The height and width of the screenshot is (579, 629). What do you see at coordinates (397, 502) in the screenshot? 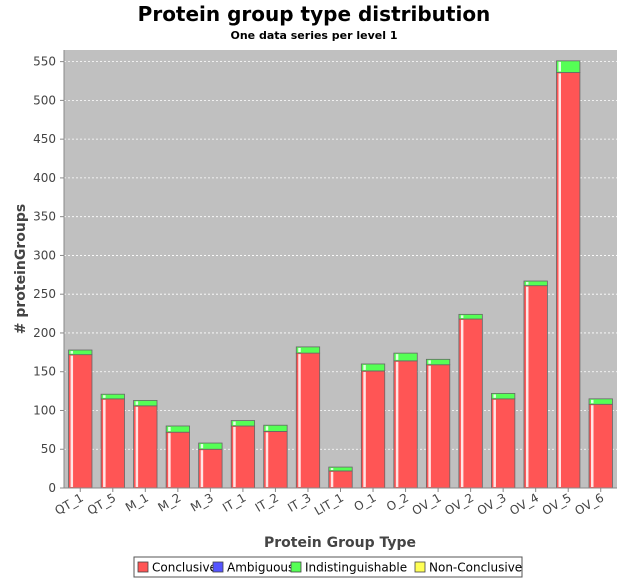
I see `x-tick-label: O_2` at bounding box center [397, 502].